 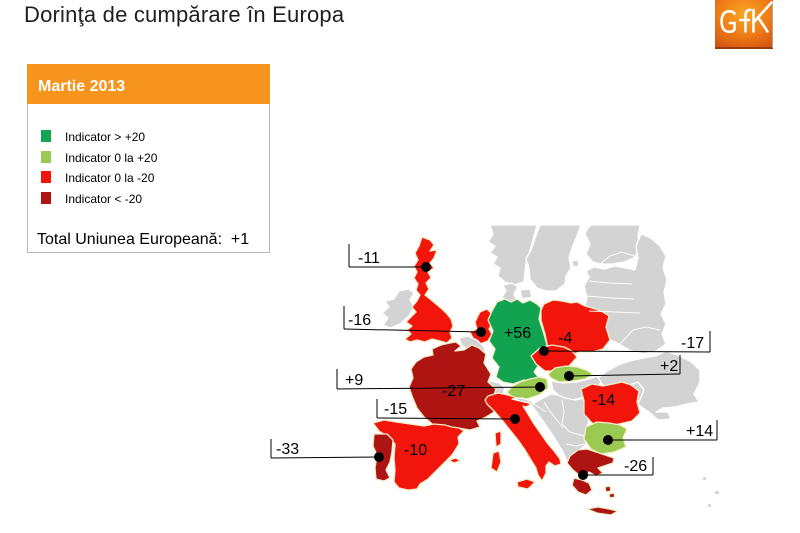 What do you see at coordinates (603, 400) in the screenshot?
I see `svg-text: -14` at bounding box center [603, 400].